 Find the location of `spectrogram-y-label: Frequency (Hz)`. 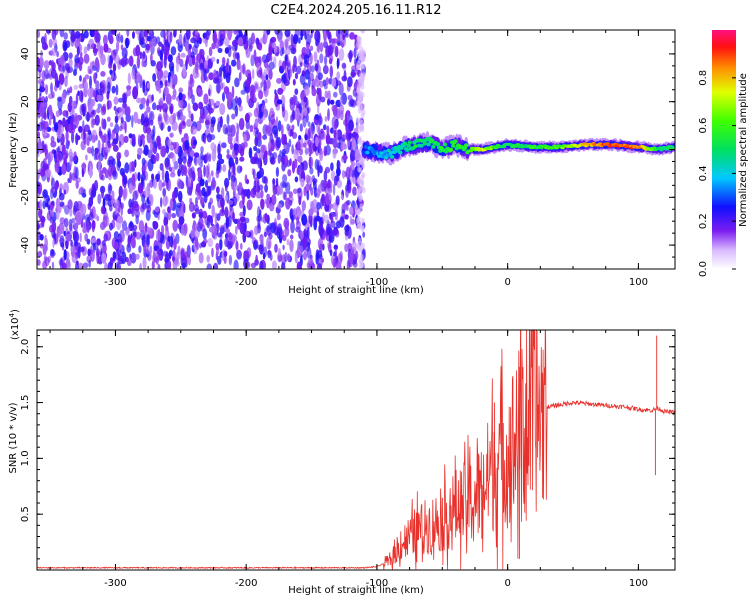

spectrogram-y-label: Frequency (Hz) is located at coordinates (13, 150).